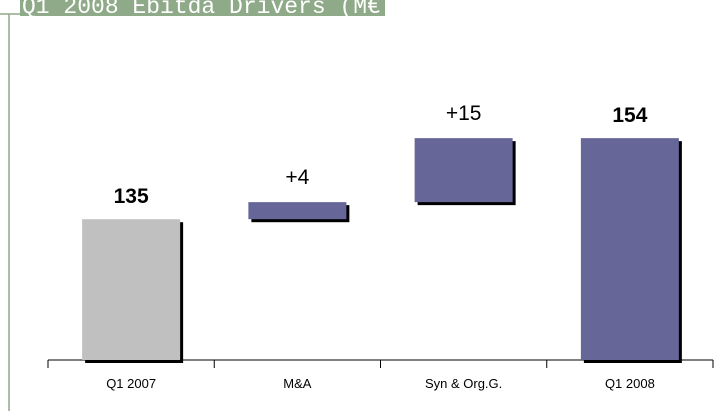  What do you see at coordinates (297, 383) in the screenshot?
I see `x-tick-label: M&A` at bounding box center [297, 383].